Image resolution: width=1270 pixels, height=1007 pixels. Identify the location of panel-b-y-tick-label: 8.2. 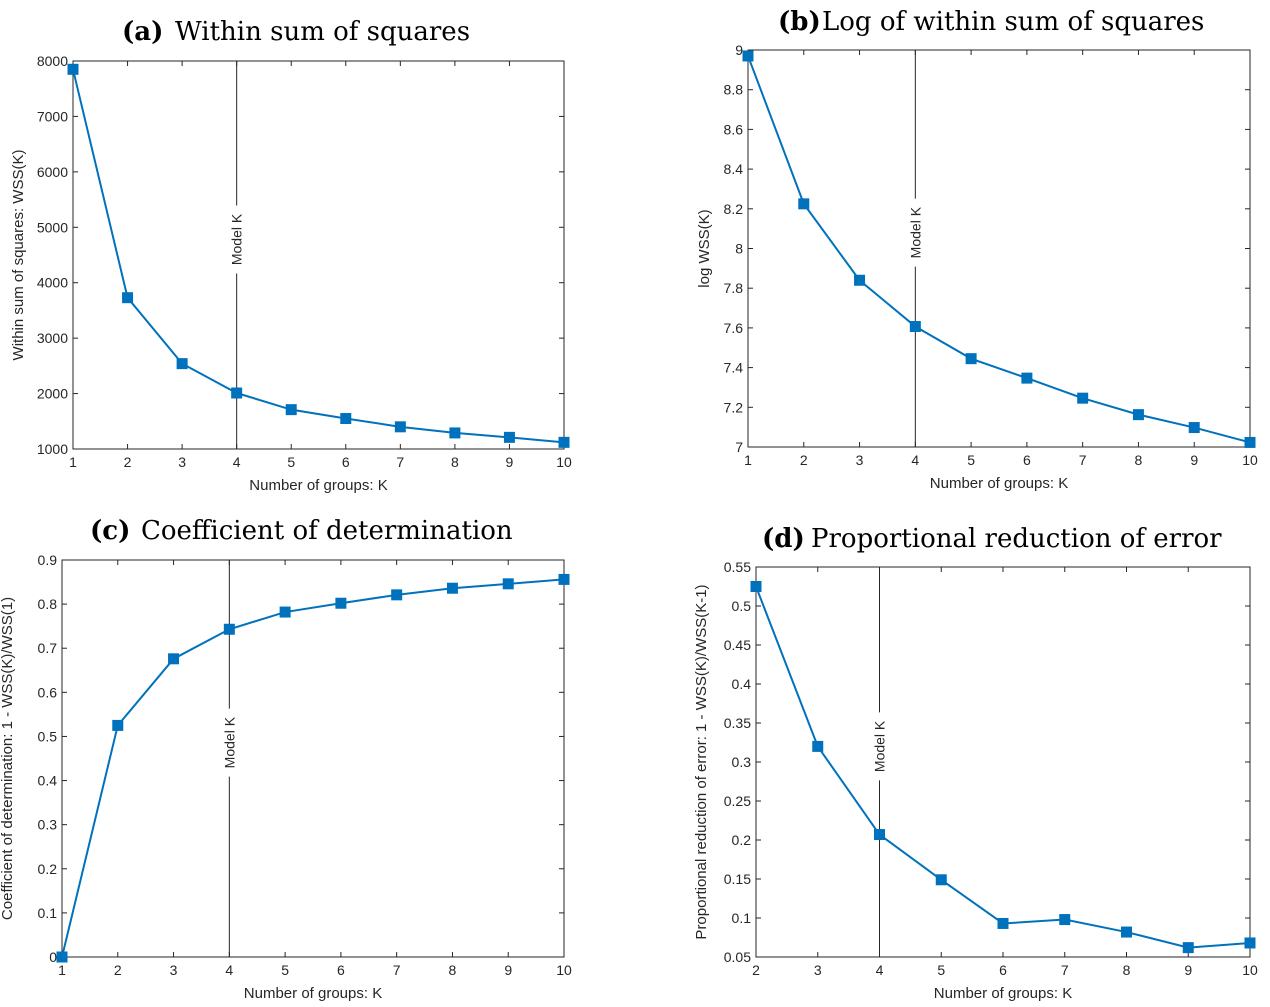
(734, 209).